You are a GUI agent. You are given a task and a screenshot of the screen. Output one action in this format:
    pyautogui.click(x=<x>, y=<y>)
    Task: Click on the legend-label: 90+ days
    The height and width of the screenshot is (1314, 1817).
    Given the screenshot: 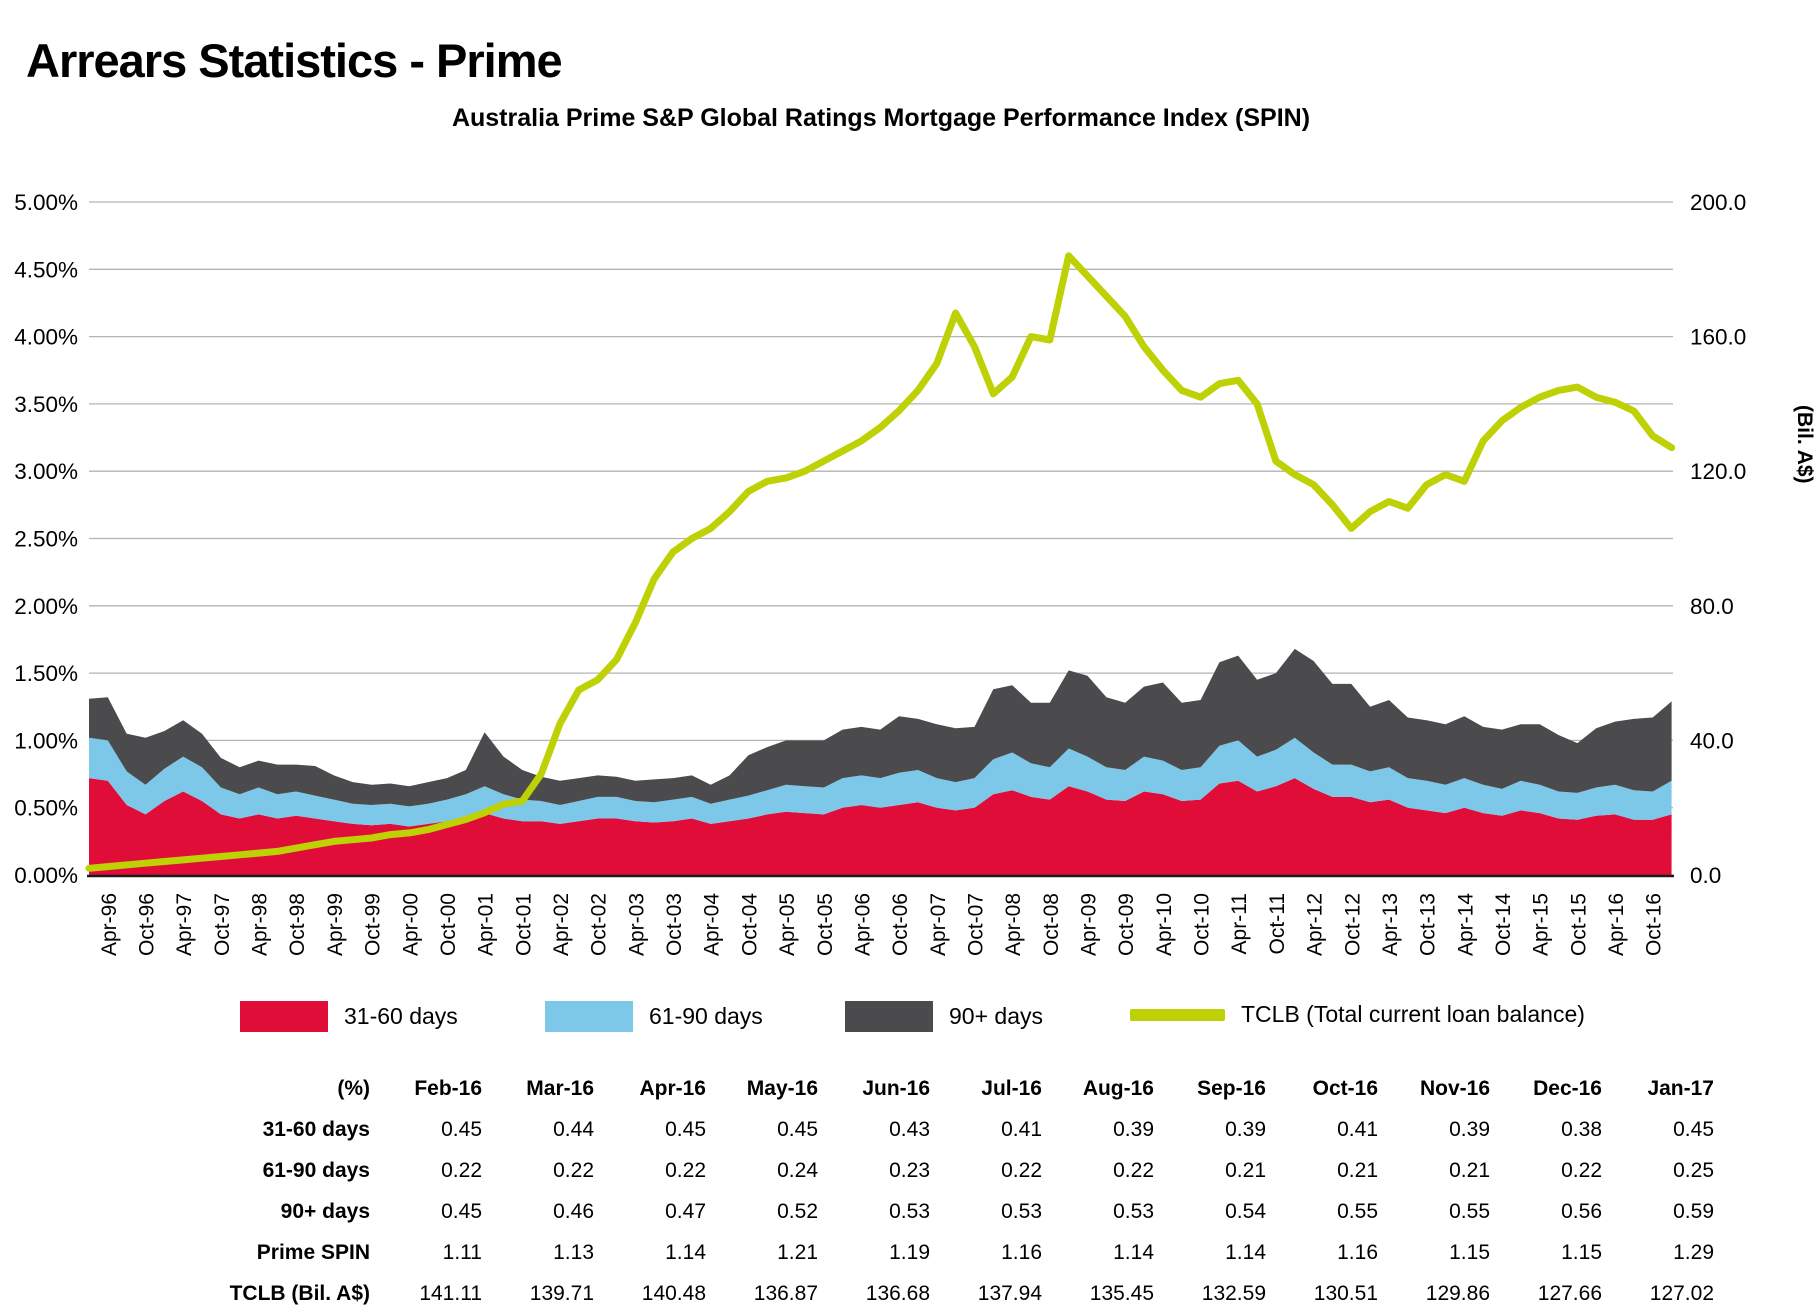 What is the action you would take?
    pyautogui.click(x=996, y=1016)
    